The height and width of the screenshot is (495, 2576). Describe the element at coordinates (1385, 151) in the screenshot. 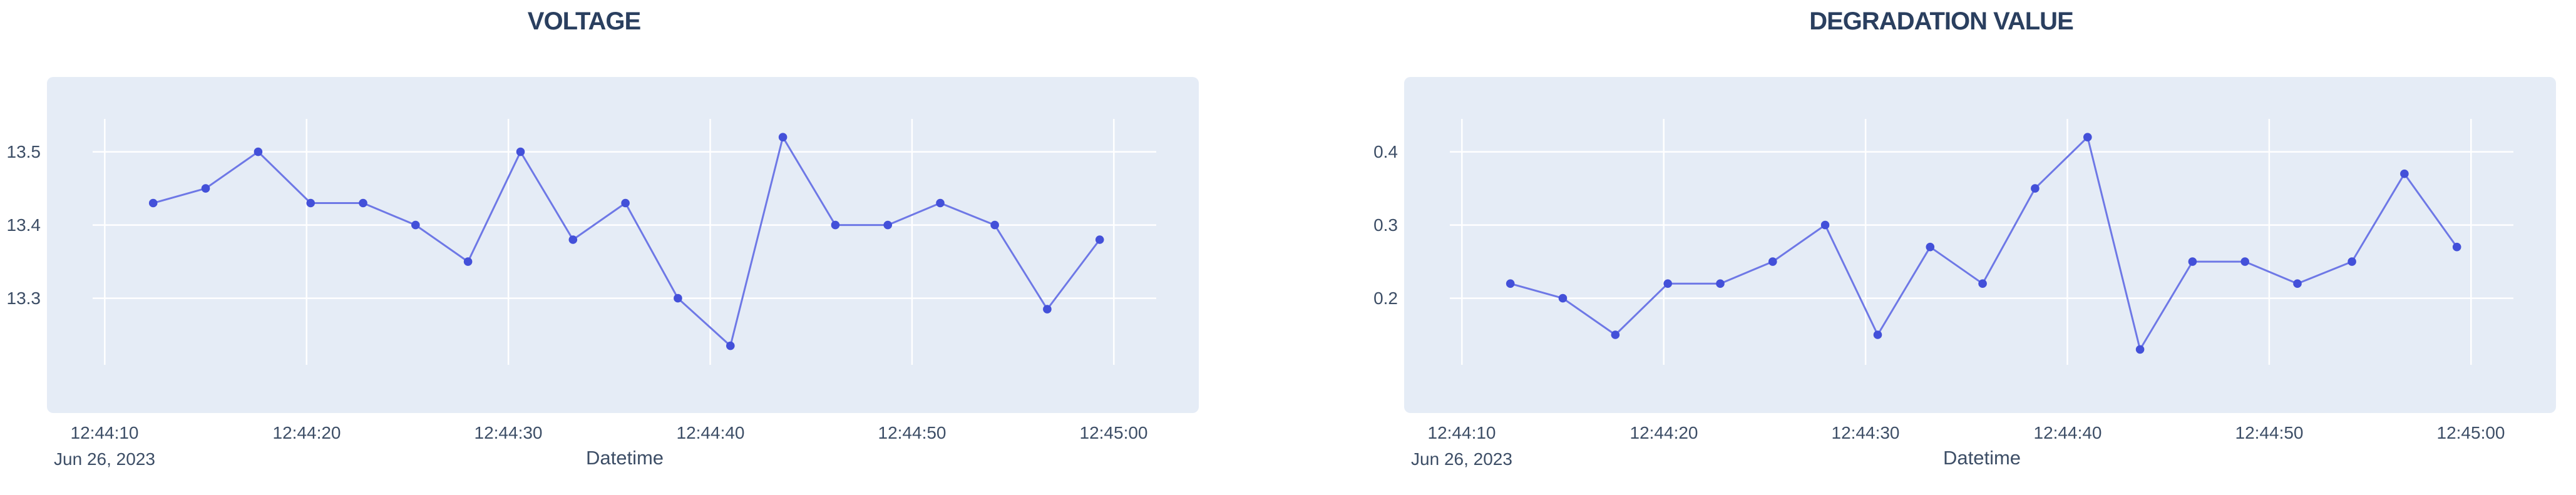

I see `y-tick-label: 0.4` at that location.